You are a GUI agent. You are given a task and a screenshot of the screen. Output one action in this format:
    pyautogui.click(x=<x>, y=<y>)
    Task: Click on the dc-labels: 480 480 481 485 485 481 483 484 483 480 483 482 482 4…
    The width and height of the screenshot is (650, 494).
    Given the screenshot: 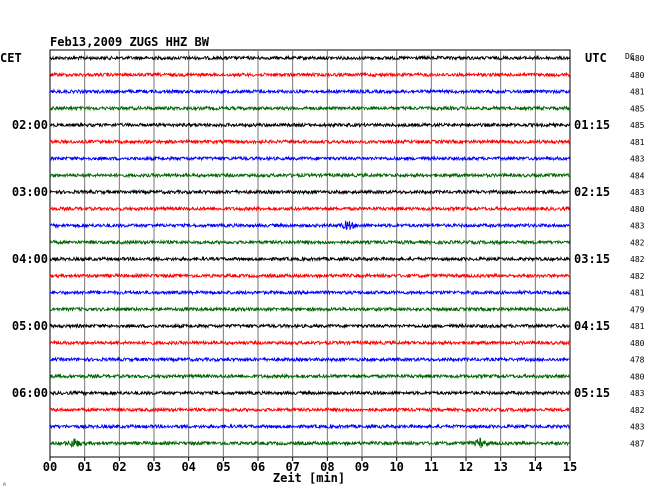 What is the action you would take?
    pyautogui.click(x=637, y=251)
    